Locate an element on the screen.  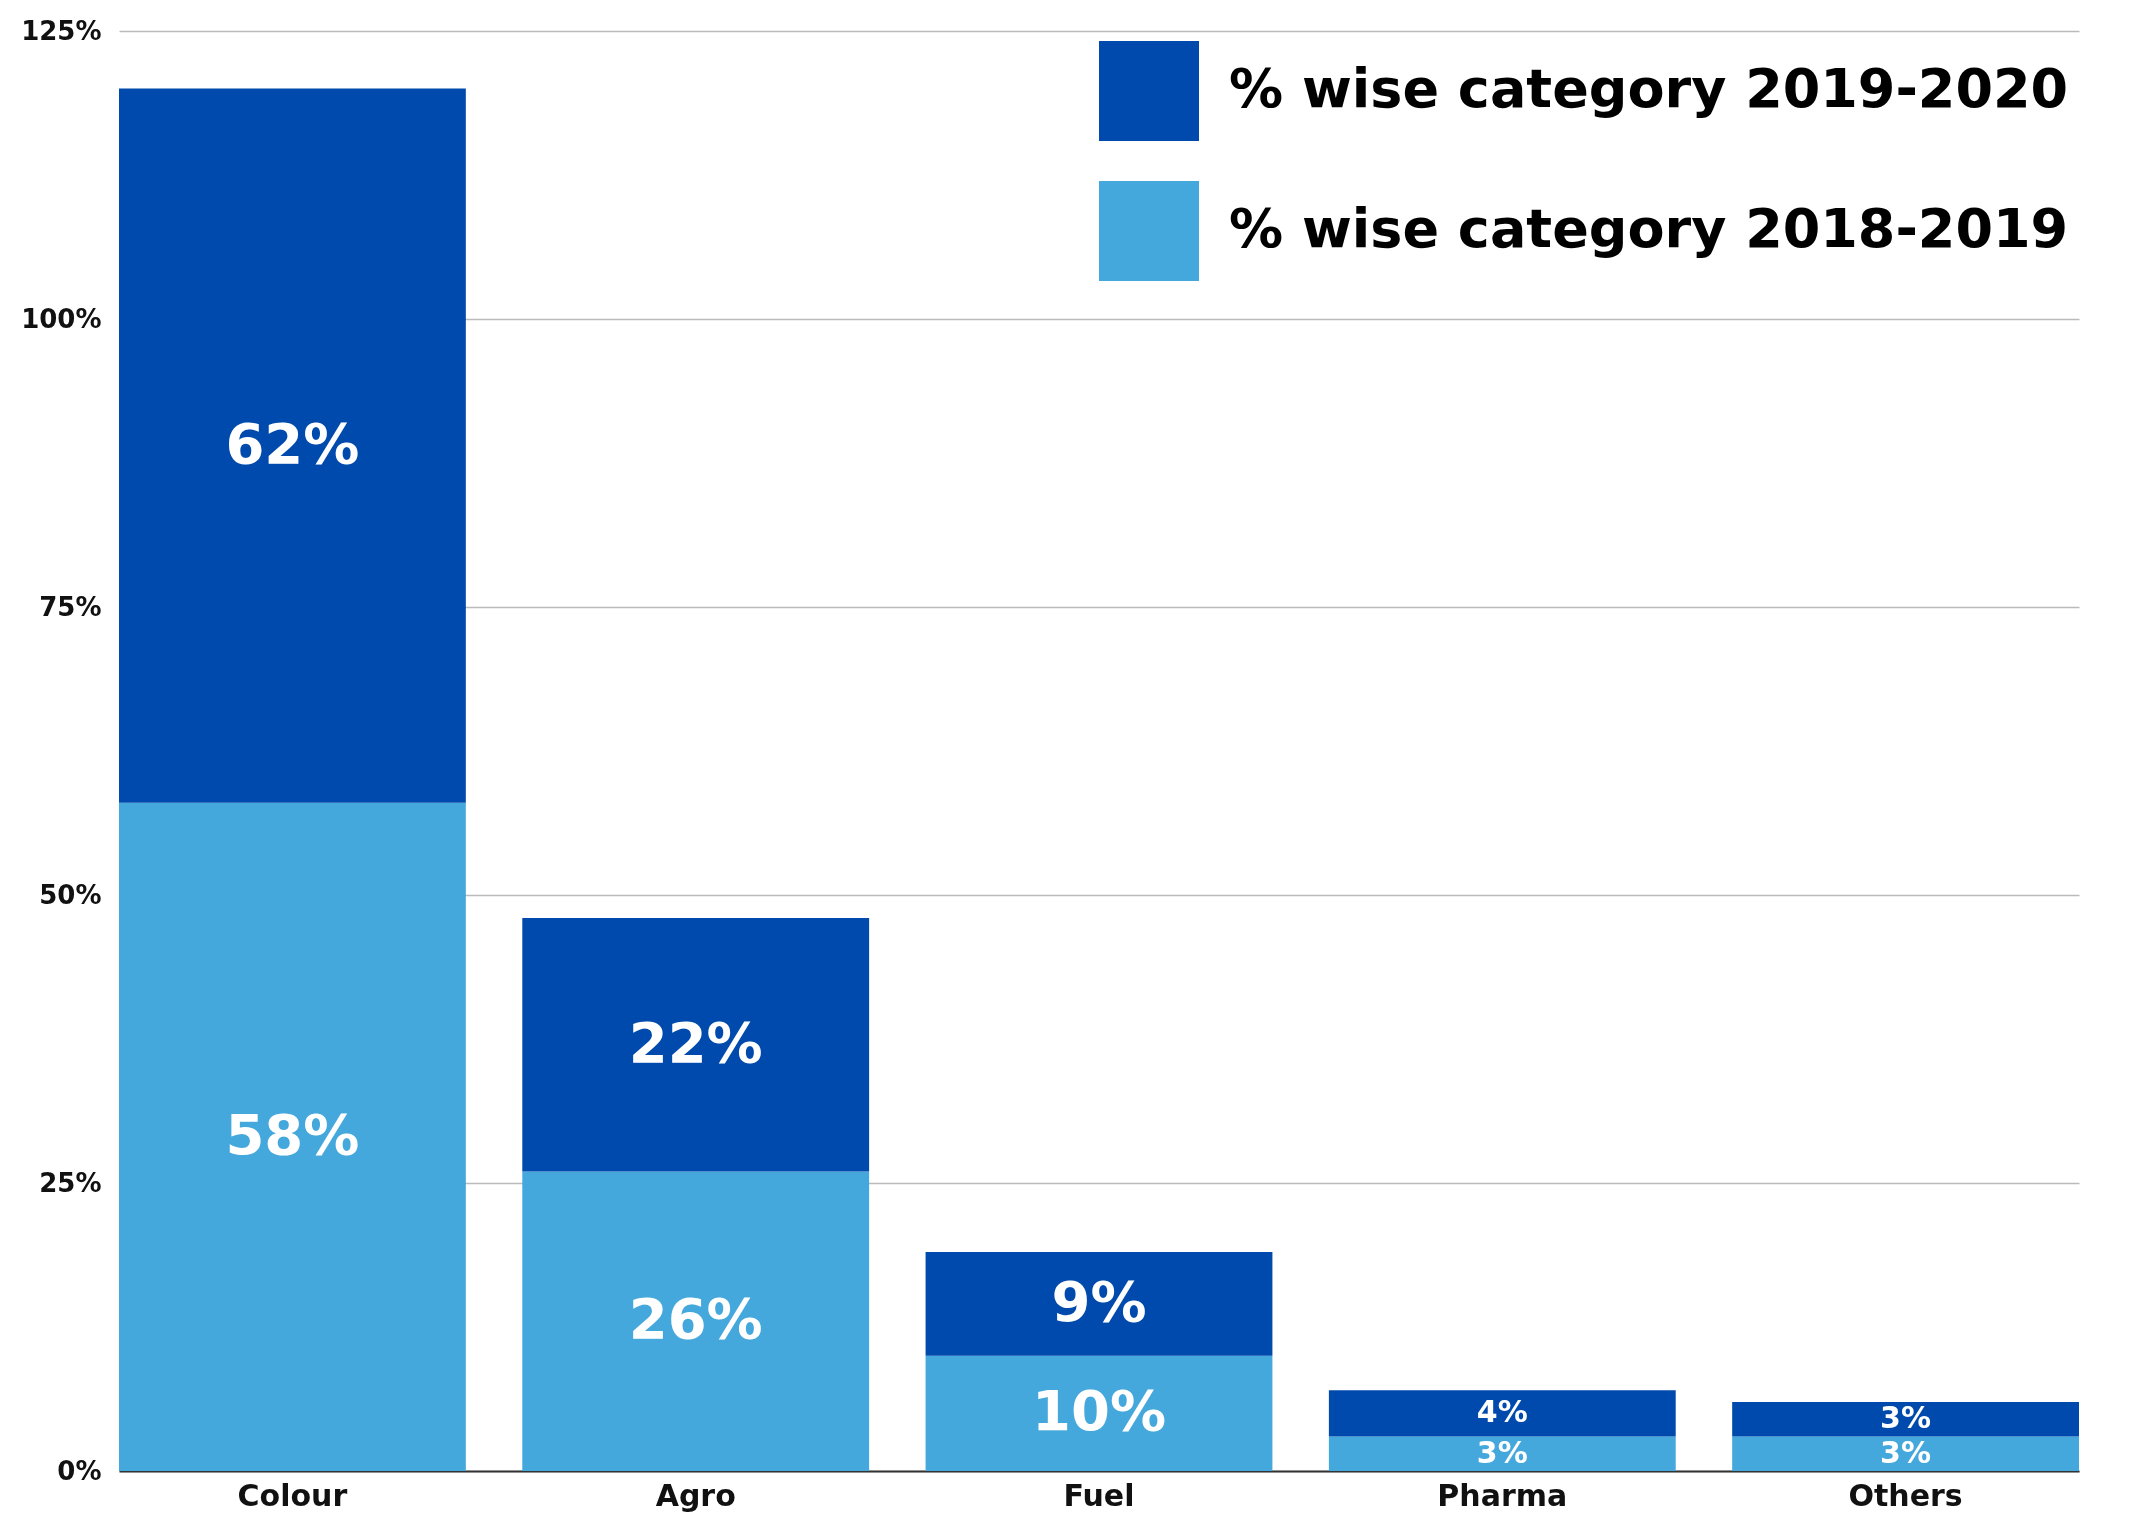
data-label: 4% is located at coordinates (1502, 1412).